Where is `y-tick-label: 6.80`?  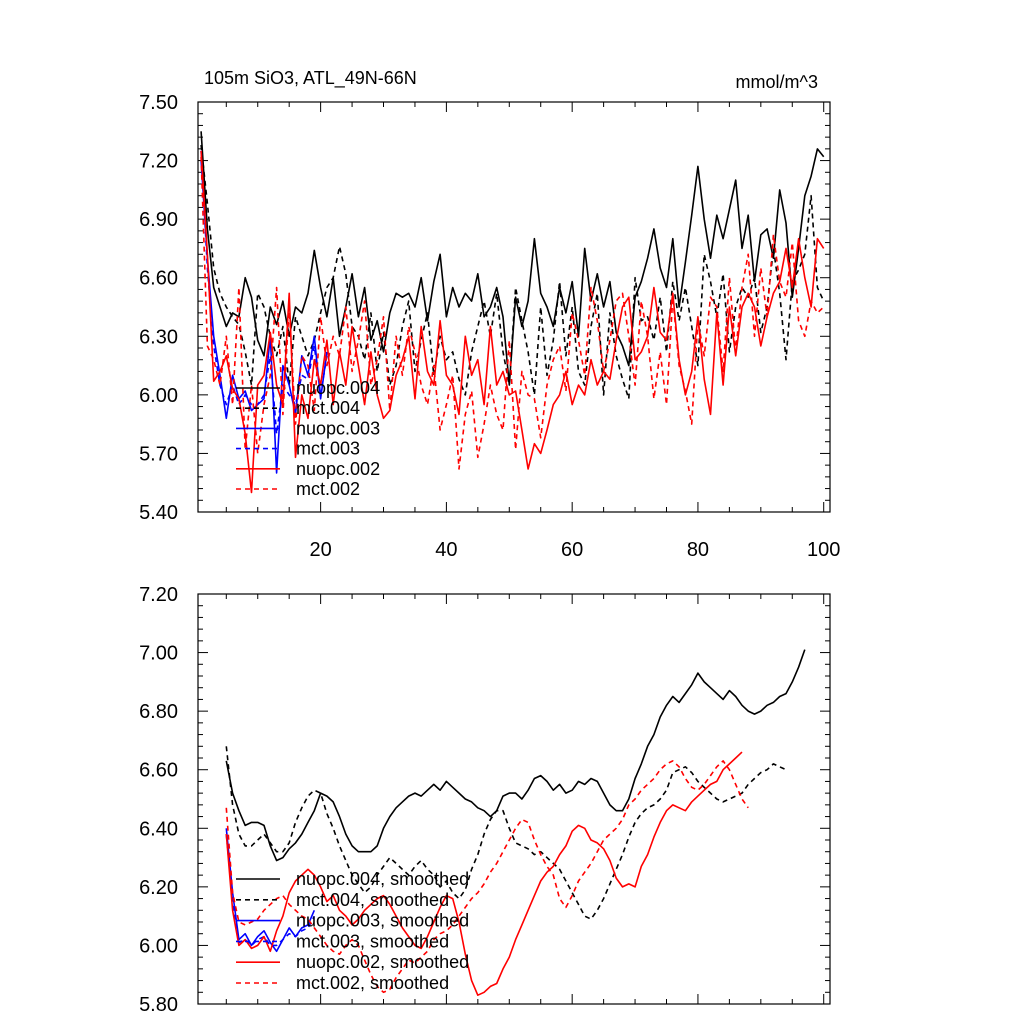 y-tick-label: 6.80 is located at coordinates (158, 712).